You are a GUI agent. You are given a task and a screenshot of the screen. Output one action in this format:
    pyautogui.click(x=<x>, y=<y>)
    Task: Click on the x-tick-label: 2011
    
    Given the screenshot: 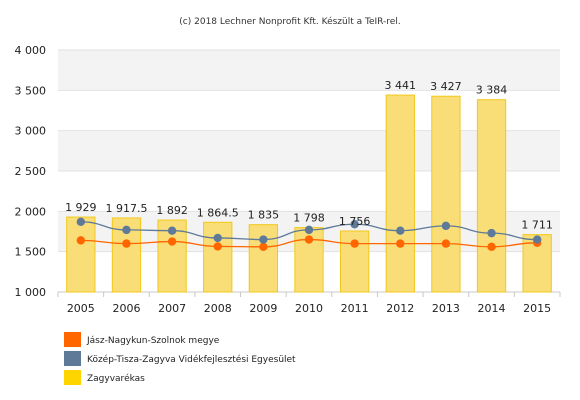 What is the action you would take?
    pyautogui.click(x=355, y=308)
    